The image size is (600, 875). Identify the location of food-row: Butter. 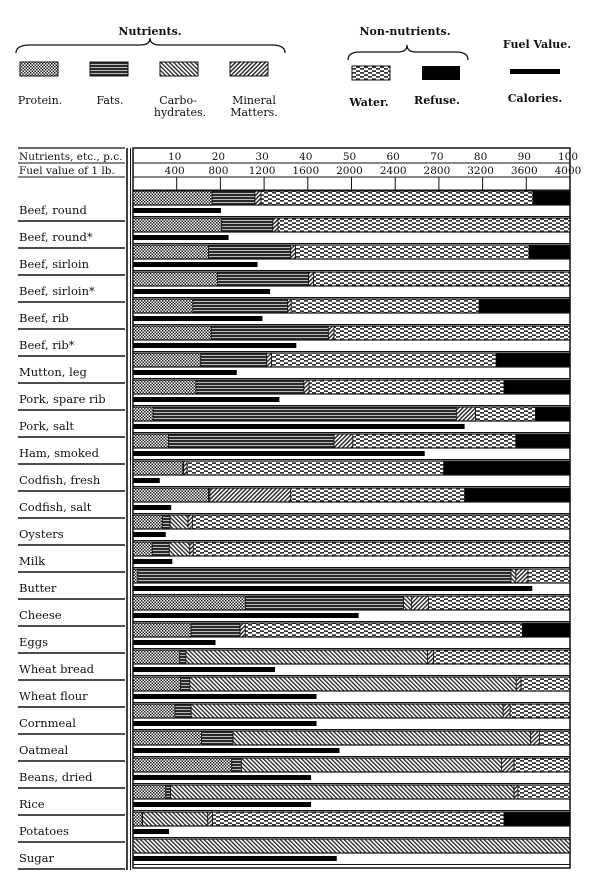
(294, 584).